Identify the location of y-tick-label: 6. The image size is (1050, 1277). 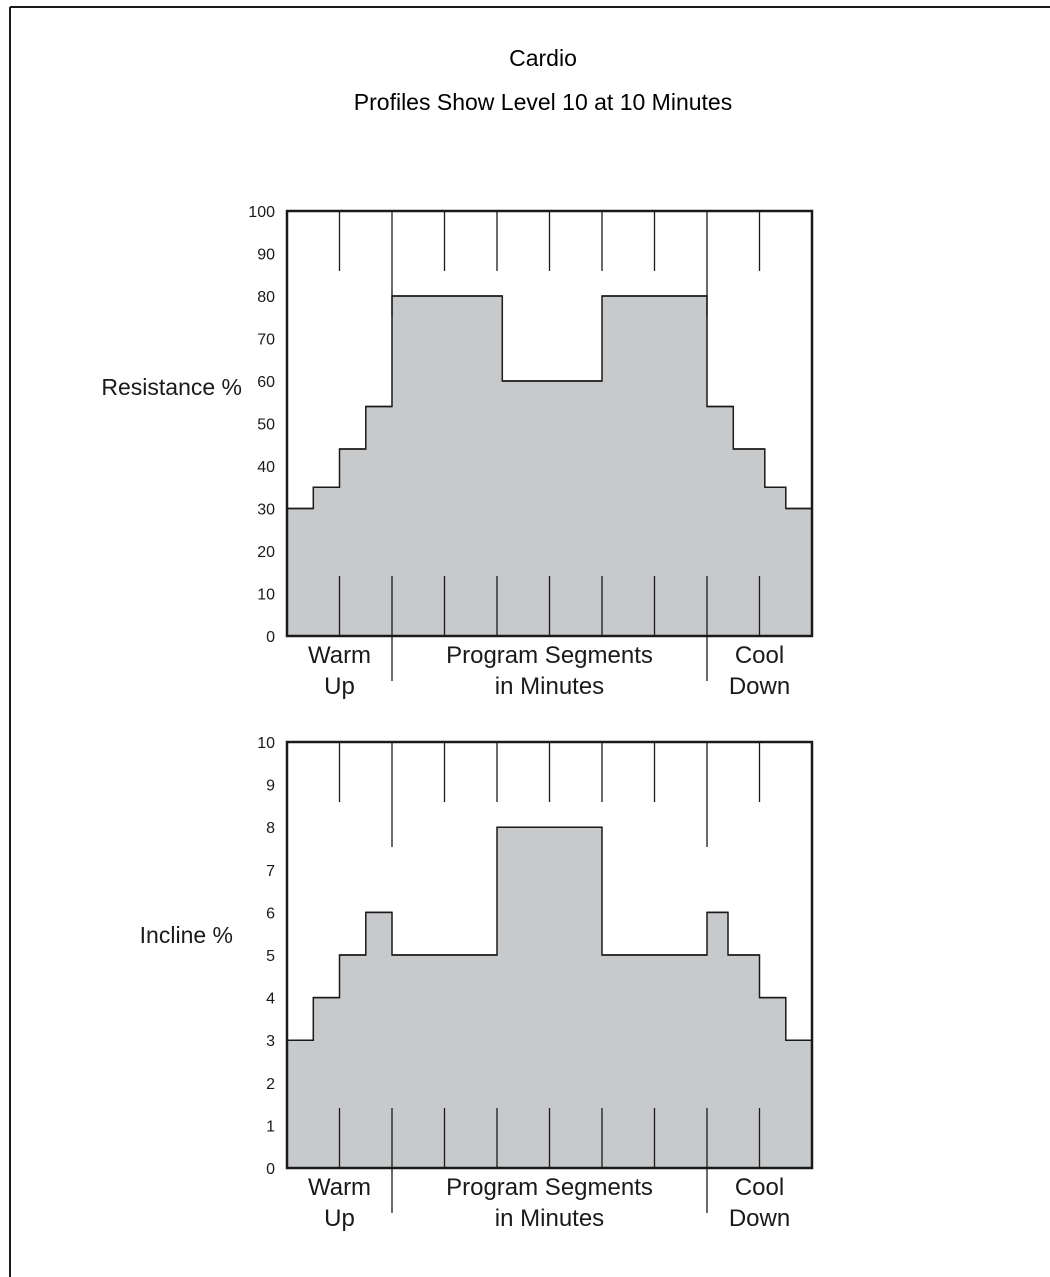
(270, 913).